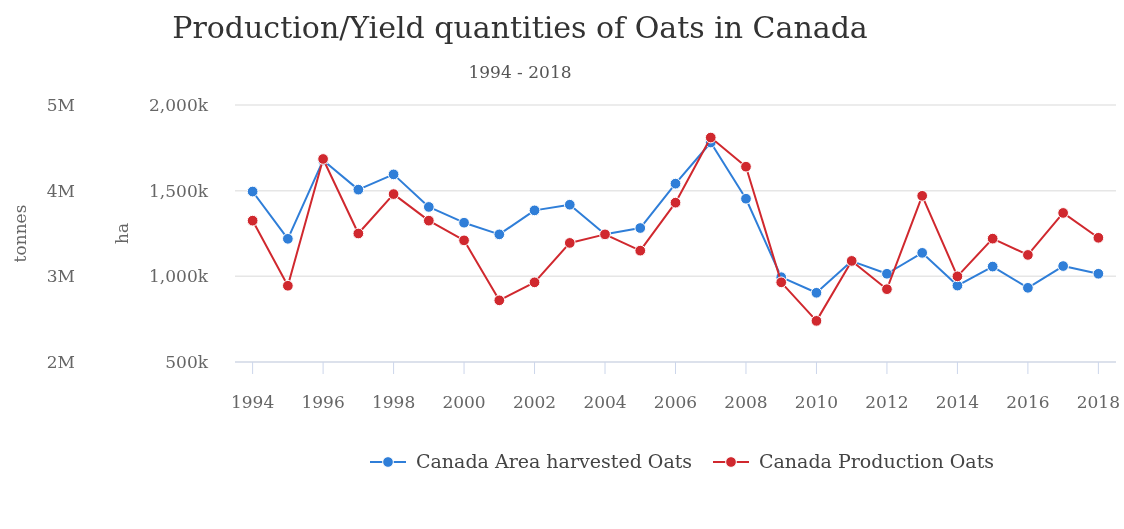 Image resolution: width=1124 pixels, height=529 pixels. What do you see at coordinates (1028, 402) in the screenshot?
I see `x-tick-label: 2016` at bounding box center [1028, 402].